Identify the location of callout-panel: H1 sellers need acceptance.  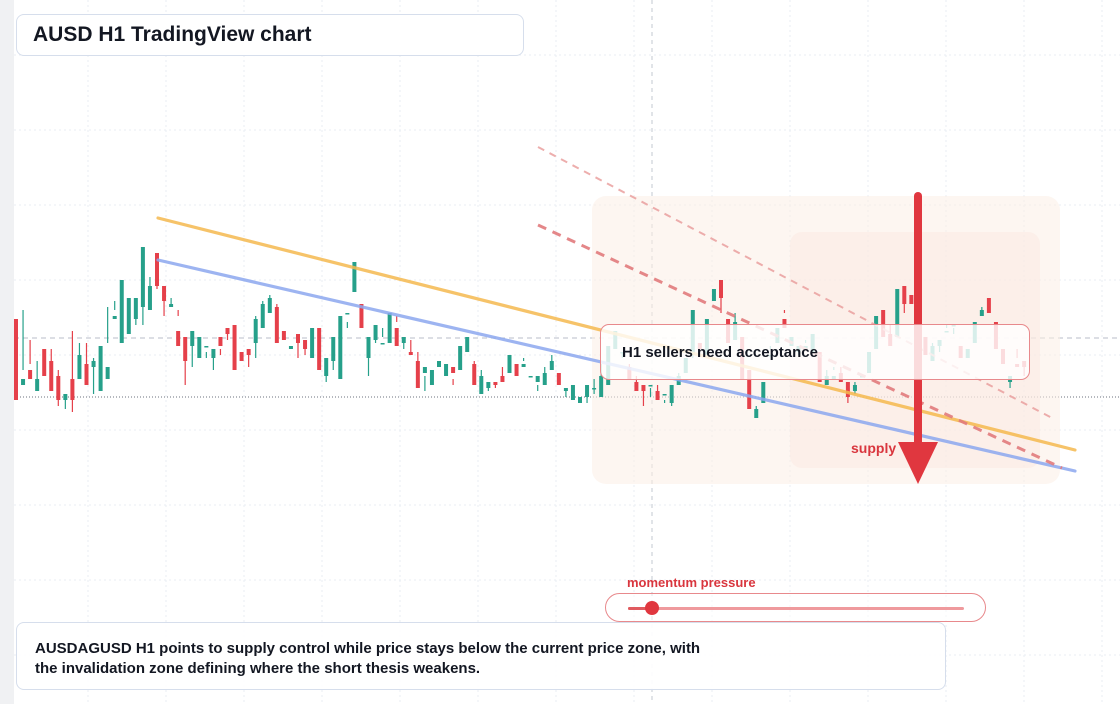
(815, 352).